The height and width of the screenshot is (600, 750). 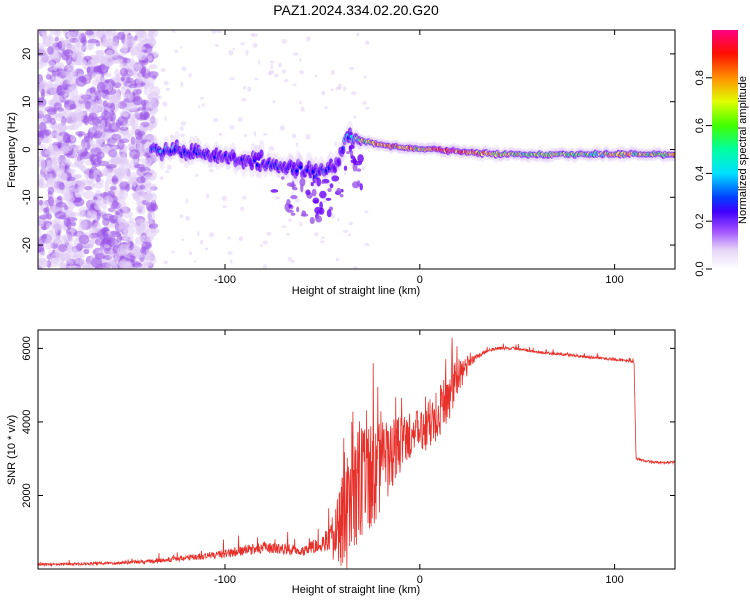 What do you see at coordinates (356, 590) in the screenshot?
I see `snr-x-label: Height of straight line (km)` at bounding box center [356, 590].